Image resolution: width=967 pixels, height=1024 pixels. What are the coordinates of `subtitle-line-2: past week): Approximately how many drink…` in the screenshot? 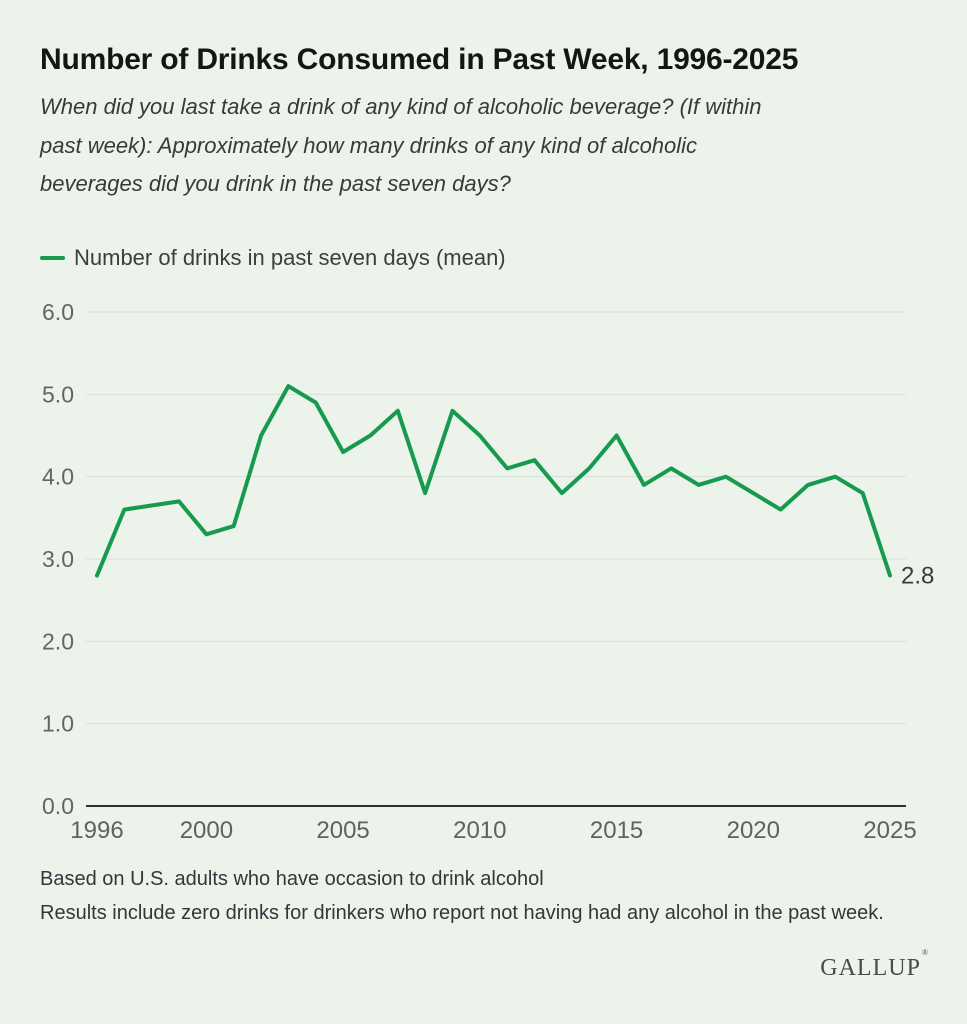 It's located at (369, 145).